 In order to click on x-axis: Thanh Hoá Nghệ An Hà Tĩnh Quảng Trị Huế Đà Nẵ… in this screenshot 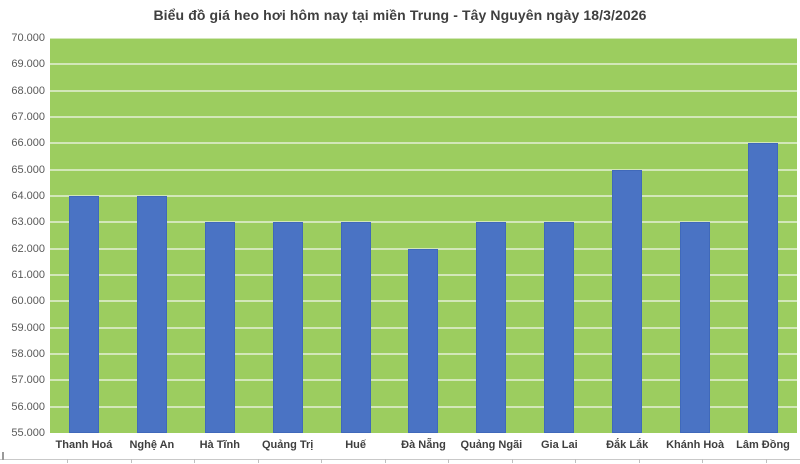, I will do `click(423, 445)`.